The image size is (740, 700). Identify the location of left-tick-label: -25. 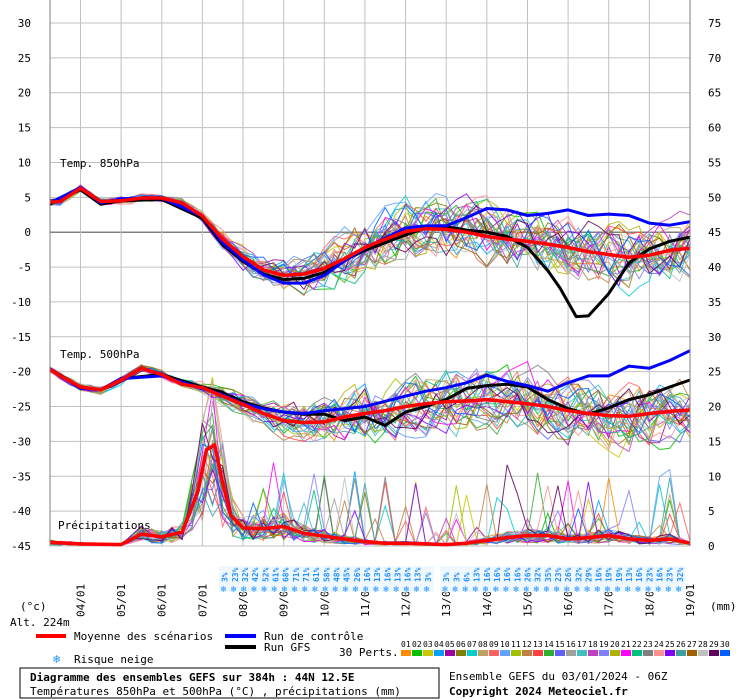
(21, 407).